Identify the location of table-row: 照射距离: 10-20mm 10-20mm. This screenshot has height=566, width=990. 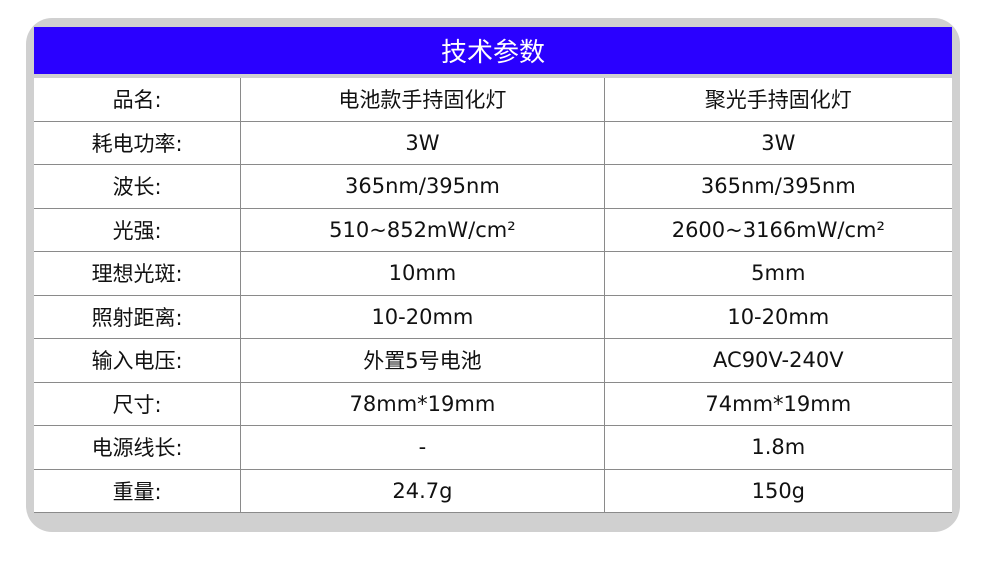
(493, 316).